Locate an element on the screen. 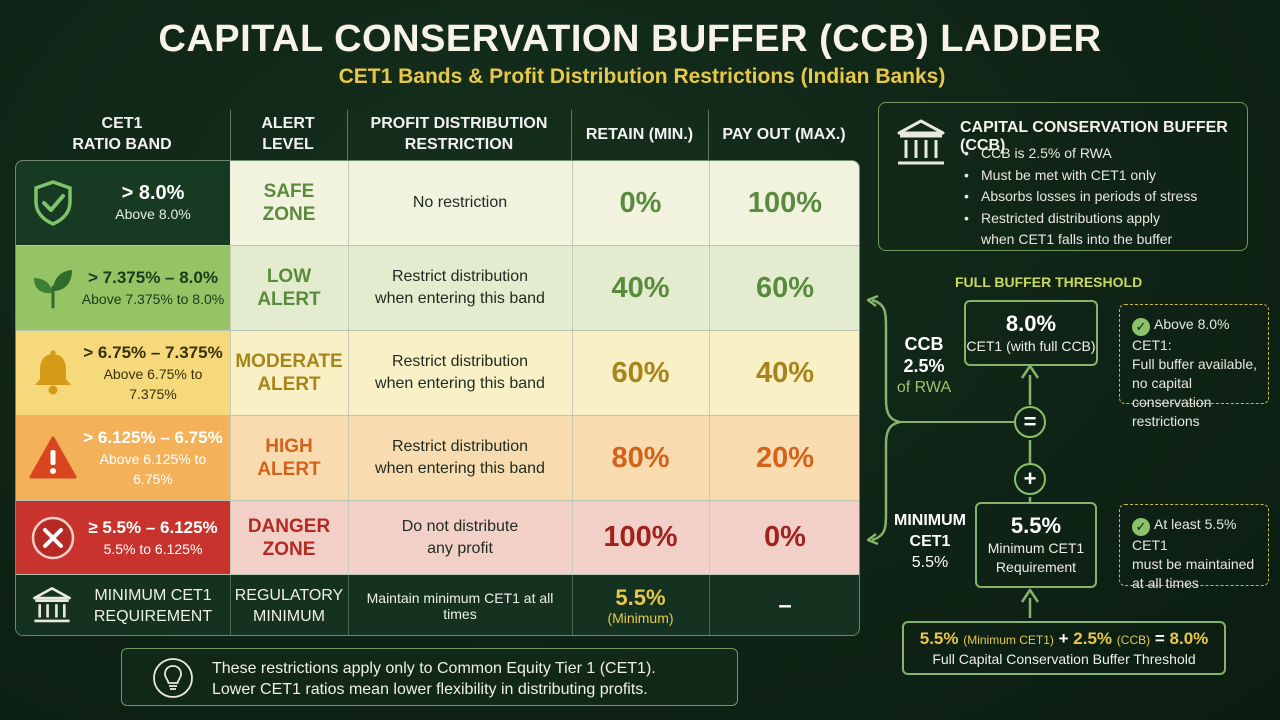 This screenshot has width=1280, height=720. alert-cell: SAFE ZONE is located at coordinates (289, 203).